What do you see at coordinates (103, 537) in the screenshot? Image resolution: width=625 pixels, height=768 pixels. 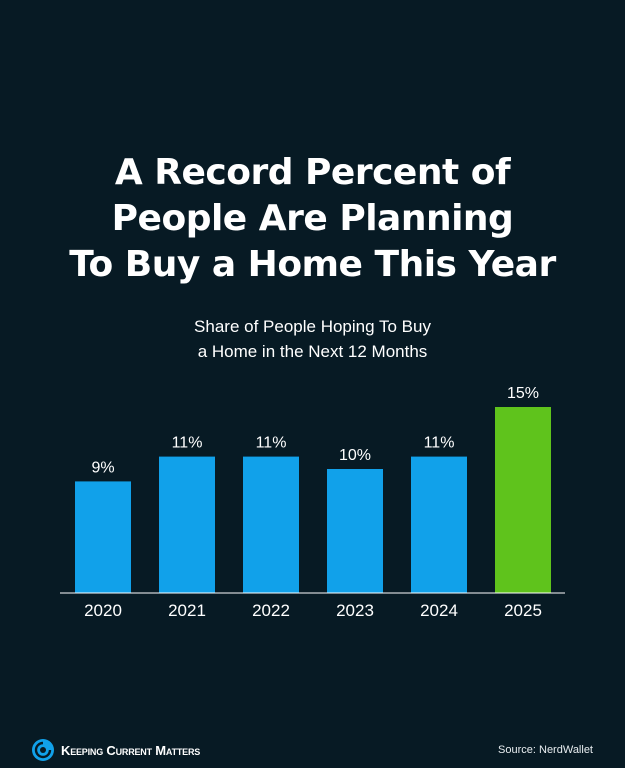 I see `bar-2020` at bounding box center [103, 537].